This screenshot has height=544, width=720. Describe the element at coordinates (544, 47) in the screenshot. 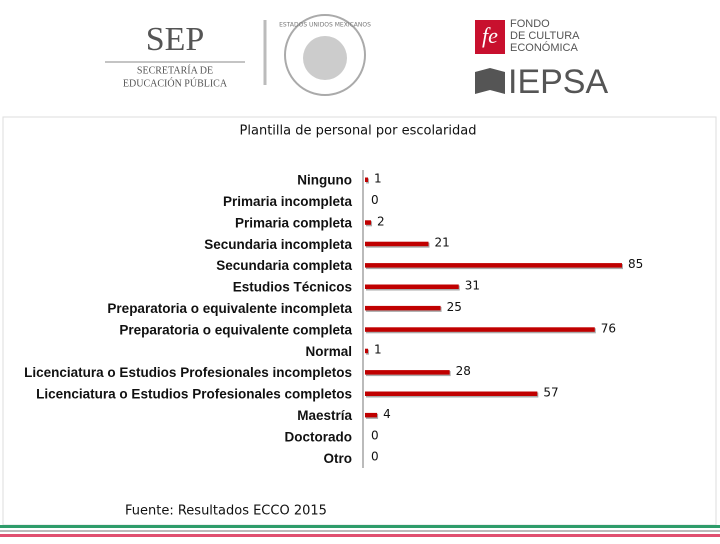

I see `fce-text: ECONÓMICA` at that location.